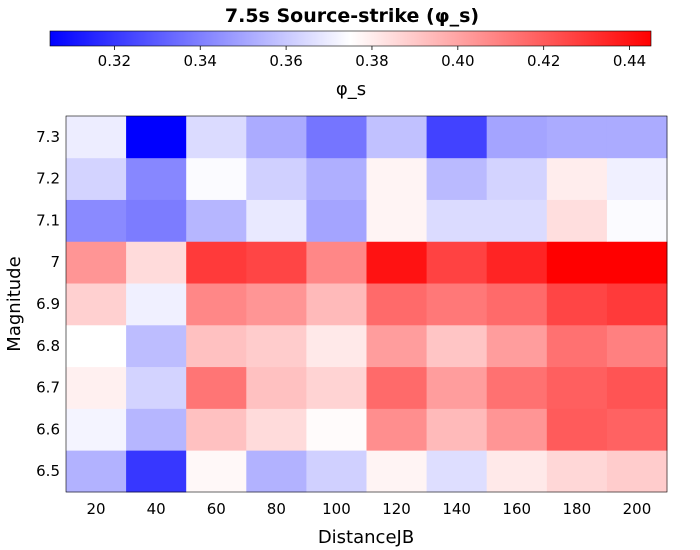 The height and width of the screenshot is (550, 700). I want to click on heatmap-cell-6.7-180, so click(577, 387).